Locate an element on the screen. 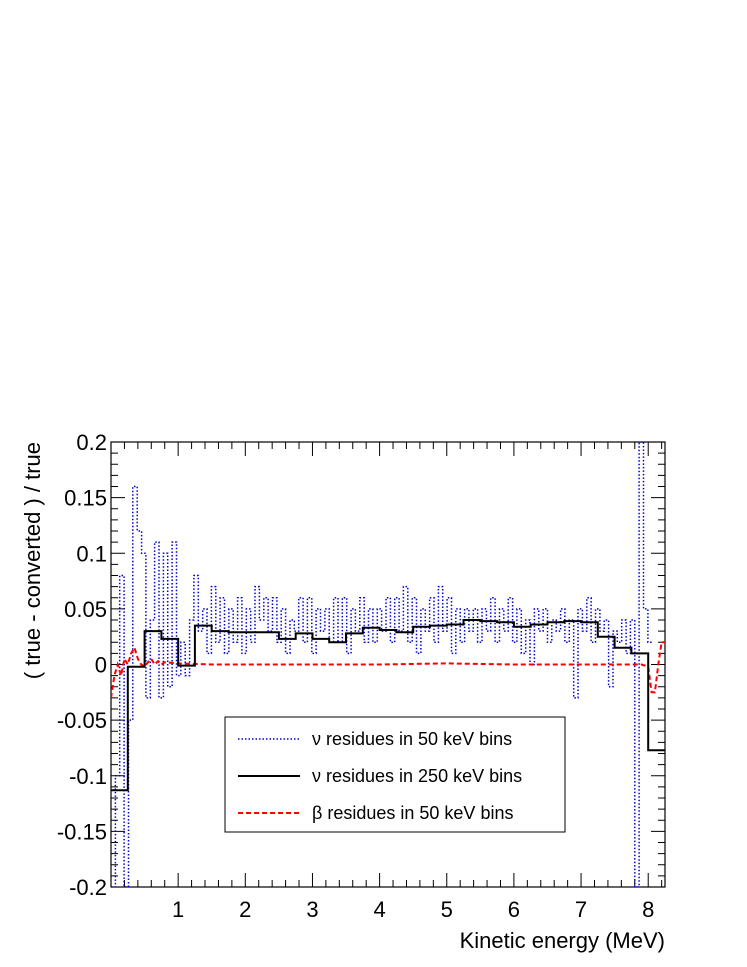 The image size is (747, 967). y-tick-label: 0.2 is located at coordinates (91, 442).